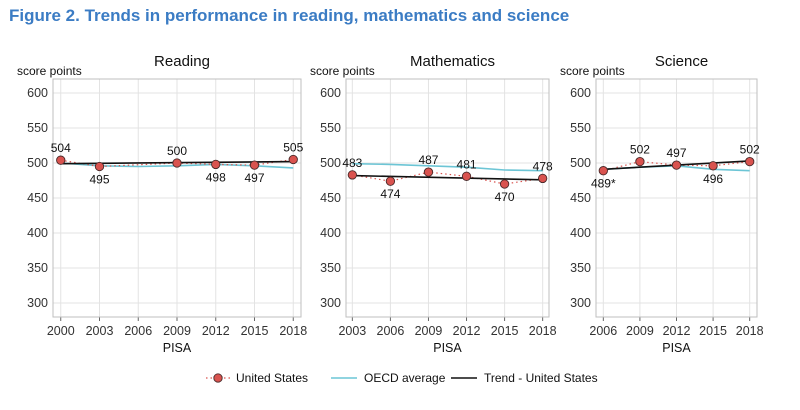 The width and height of the screenshot is (800, 410). Describe the element at coordinates (272, 378) in the screenshot. I see `legend-label-us: United States` at that location.